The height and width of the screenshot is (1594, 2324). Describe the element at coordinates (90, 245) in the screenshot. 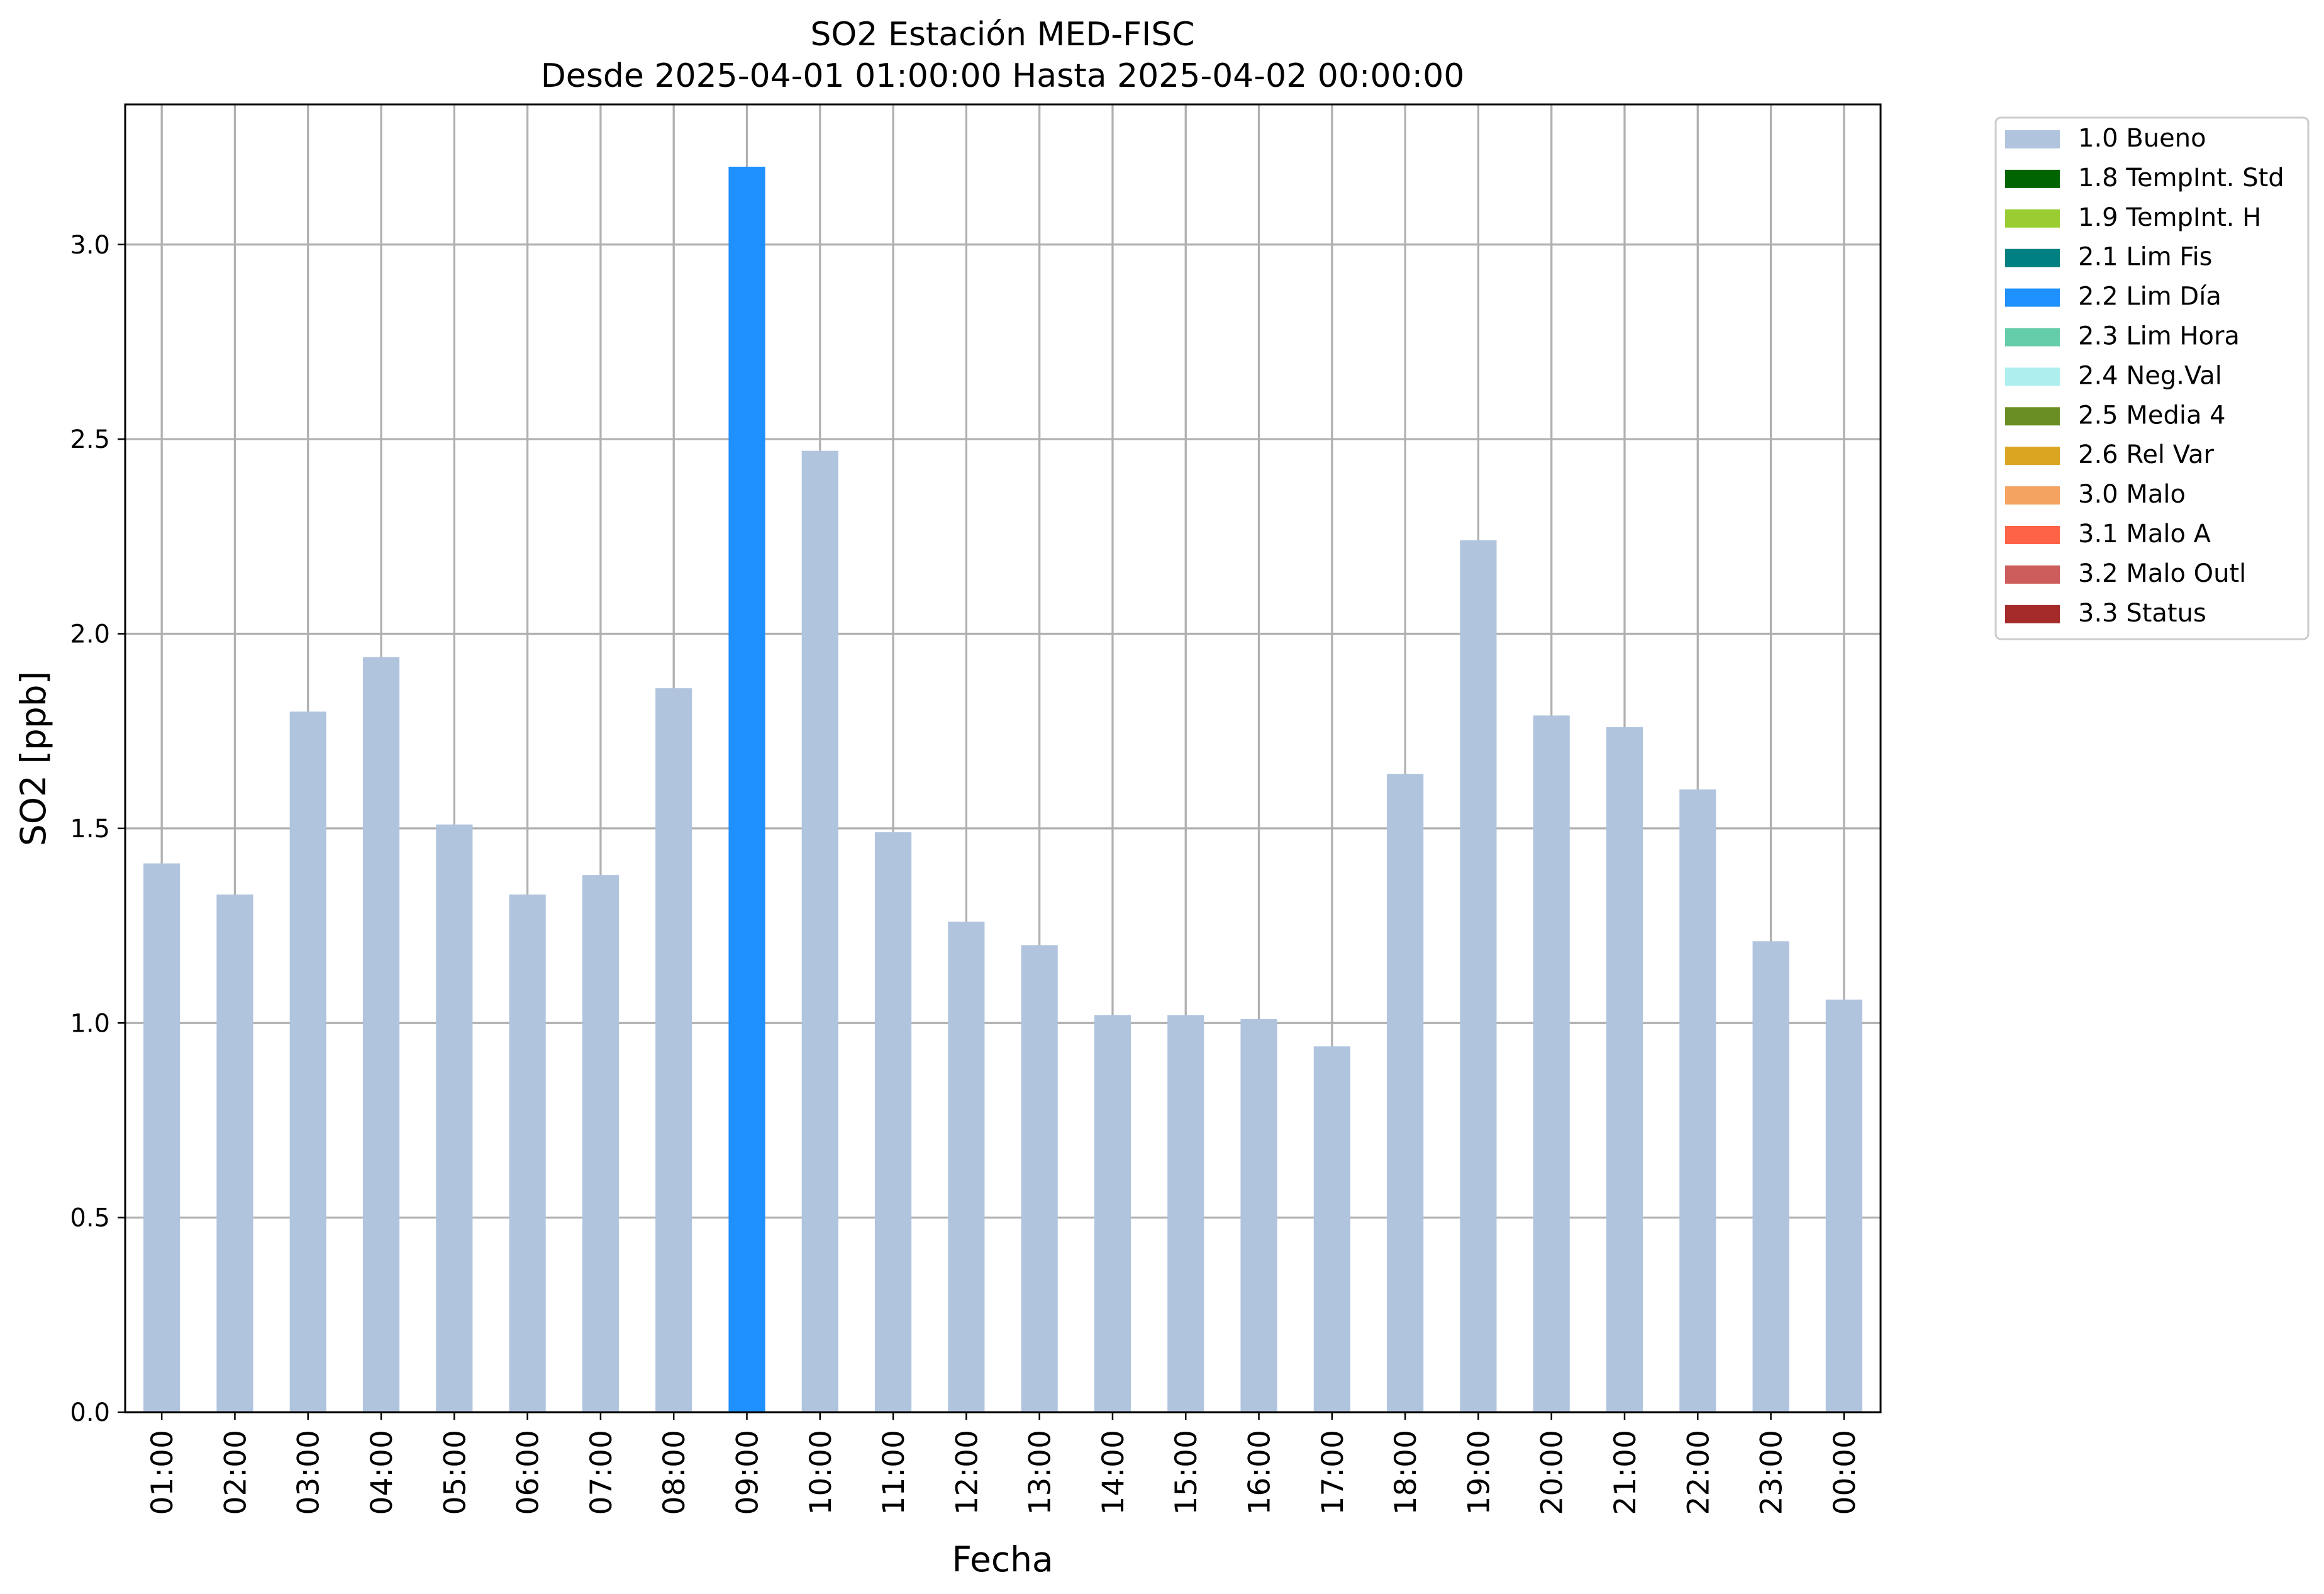

I see `y-tick-label: 3.0` at that location.